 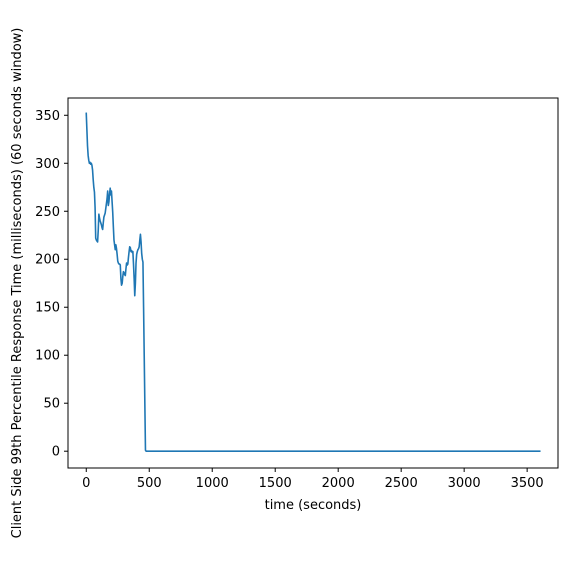 I want to click on x-tick-label: 2500, so click(x=401, y=483).